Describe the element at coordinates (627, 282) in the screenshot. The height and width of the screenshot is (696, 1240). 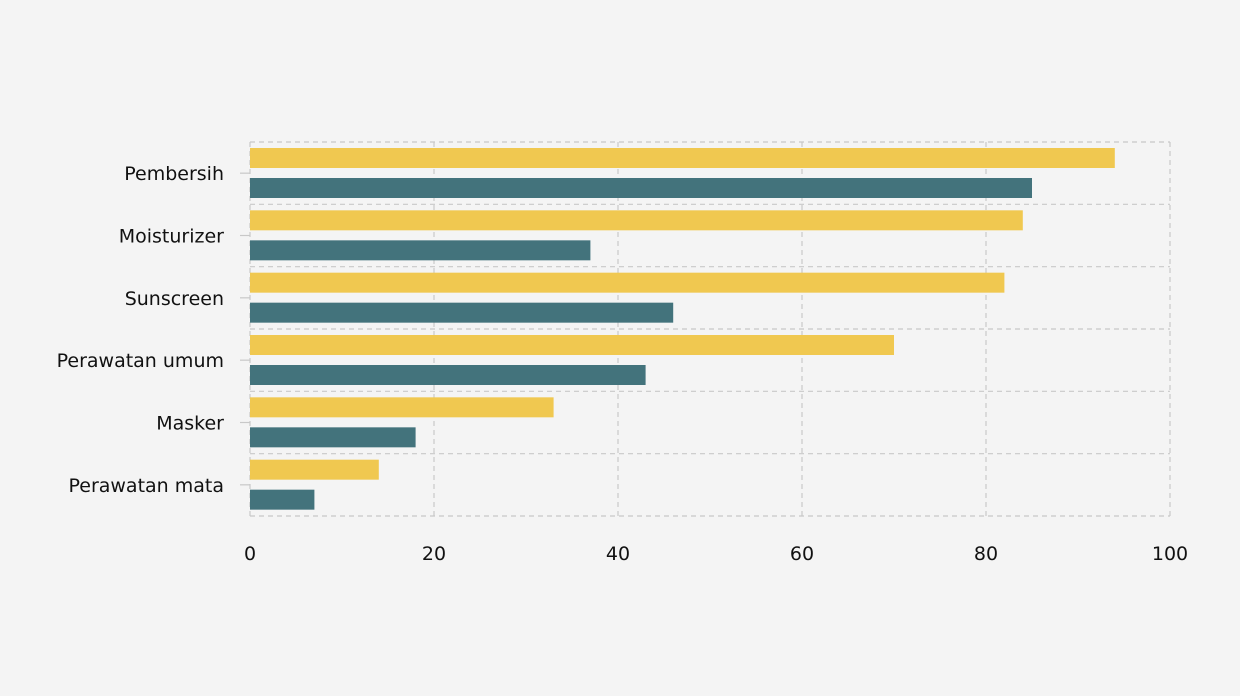
I see `bar-yellow-sunscreen` at that location.